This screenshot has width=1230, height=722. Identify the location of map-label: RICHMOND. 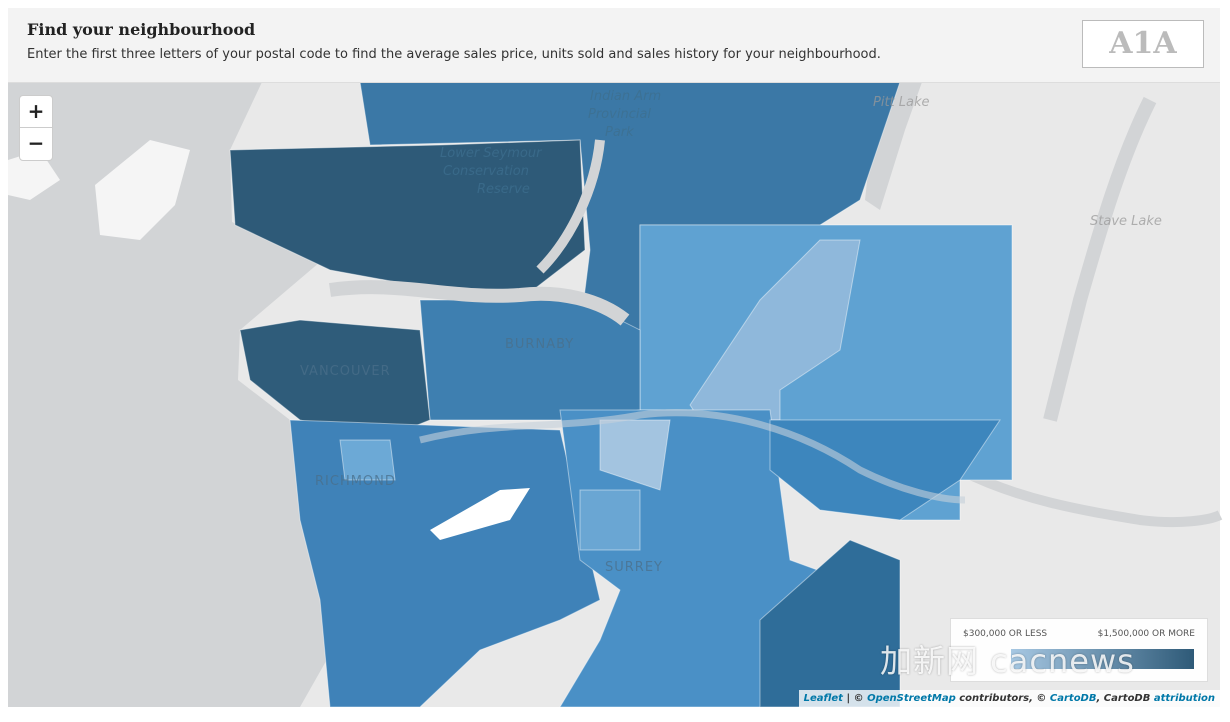
(355, 481).